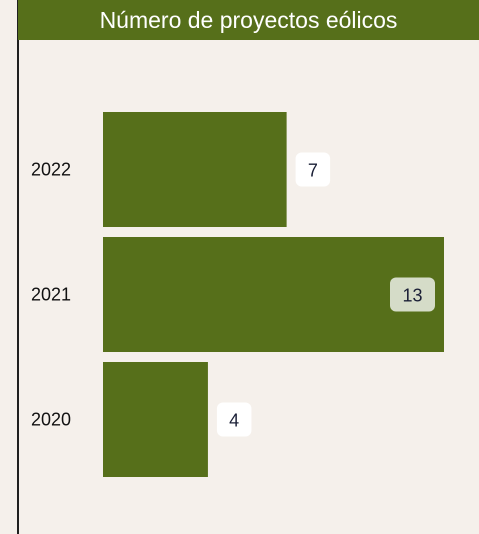 The width and height of the screenshot is (479, 534). Describe the element at coordinates (248, 20) in the screenshot. I see `chart-title: Número de proyectos eólicos` at that location.